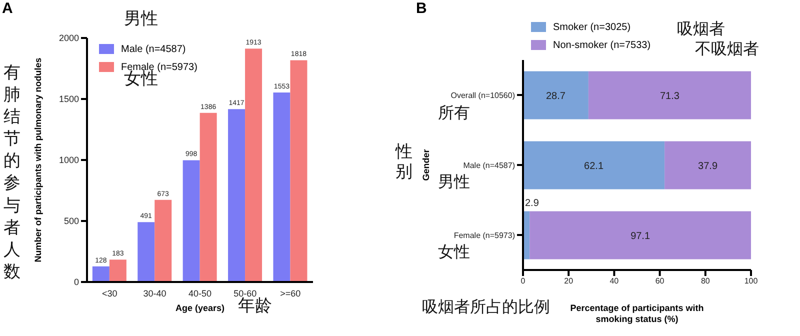 The image size is (800, 336). I want to click on y-tick-label: 1000, so click(68, 160).